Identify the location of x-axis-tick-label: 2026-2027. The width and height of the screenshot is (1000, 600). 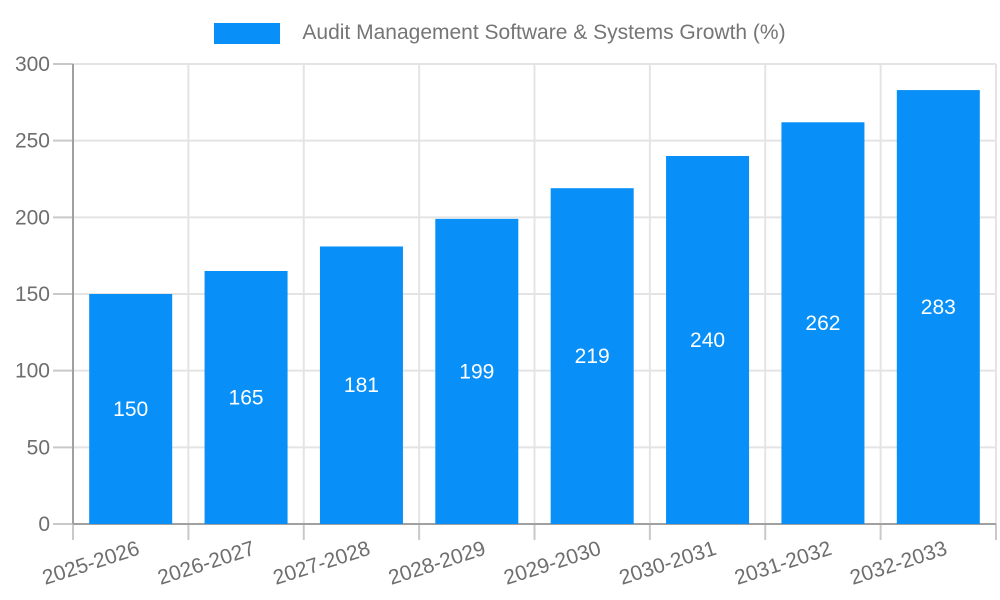
(206, 563).